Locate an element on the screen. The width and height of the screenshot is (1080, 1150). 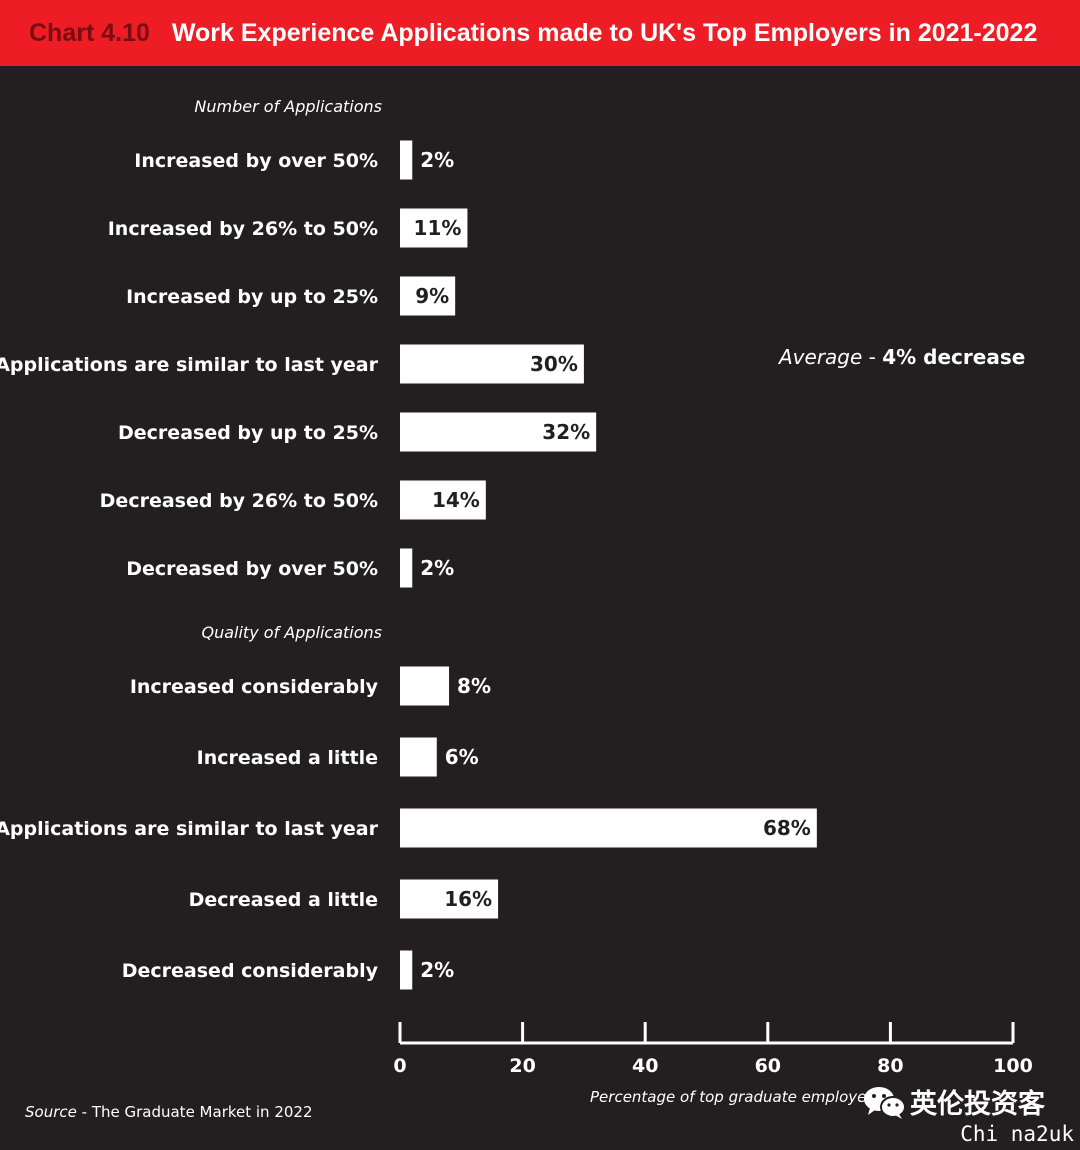
x-tick-label: 60 is located at coordinates (768, 1066).